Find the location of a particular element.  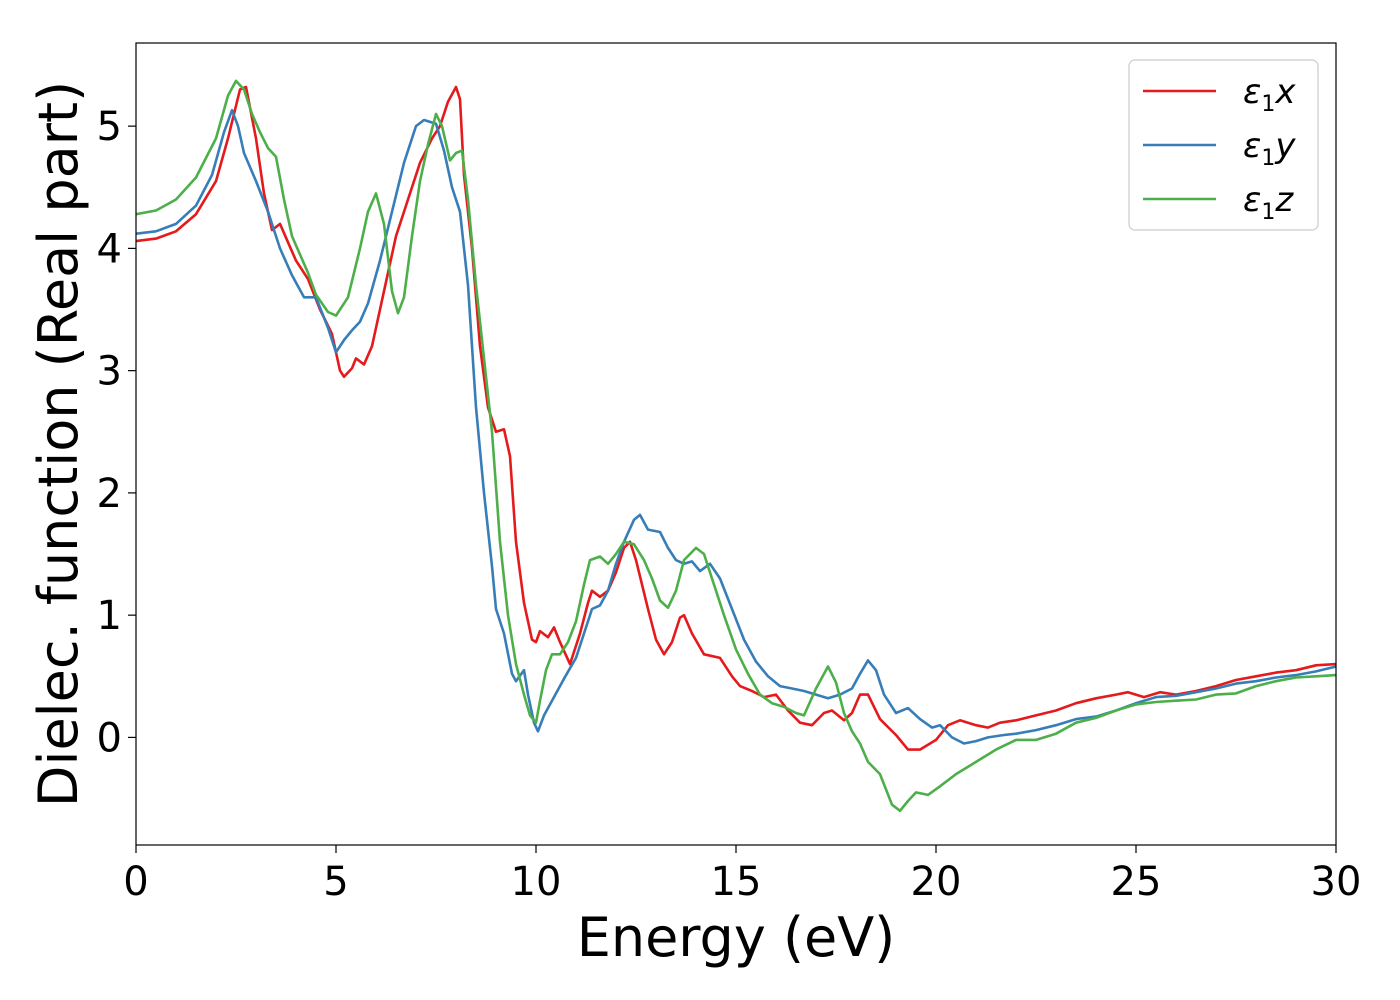

x-tick-label: 0 is located at coordinates (135, 882).